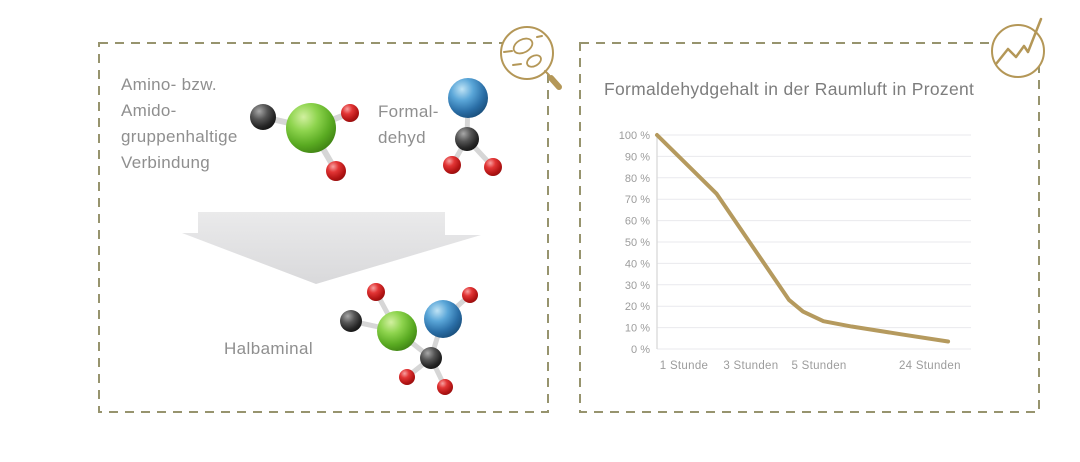 This screenshot has width=1080, height=462. Describe the element at coordinates (750, 366) in the screenshot. I see `x-category-label: 3 Stunden` at that location.